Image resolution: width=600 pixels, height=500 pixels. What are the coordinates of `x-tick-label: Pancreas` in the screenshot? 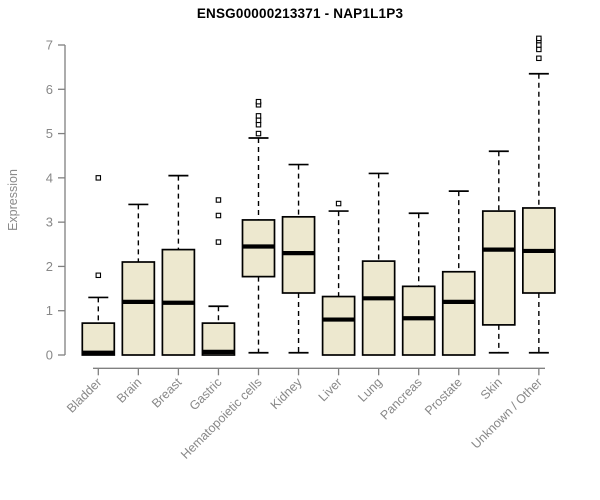 It's located at (401, 398).